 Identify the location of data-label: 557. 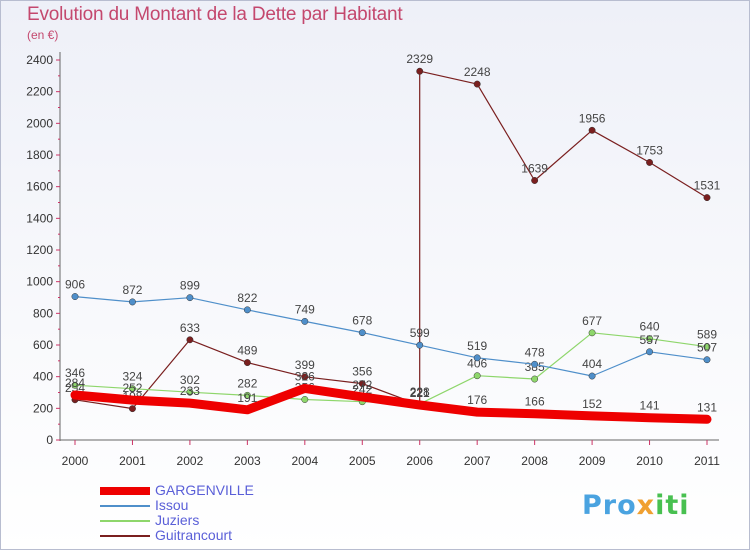
(650, 340).